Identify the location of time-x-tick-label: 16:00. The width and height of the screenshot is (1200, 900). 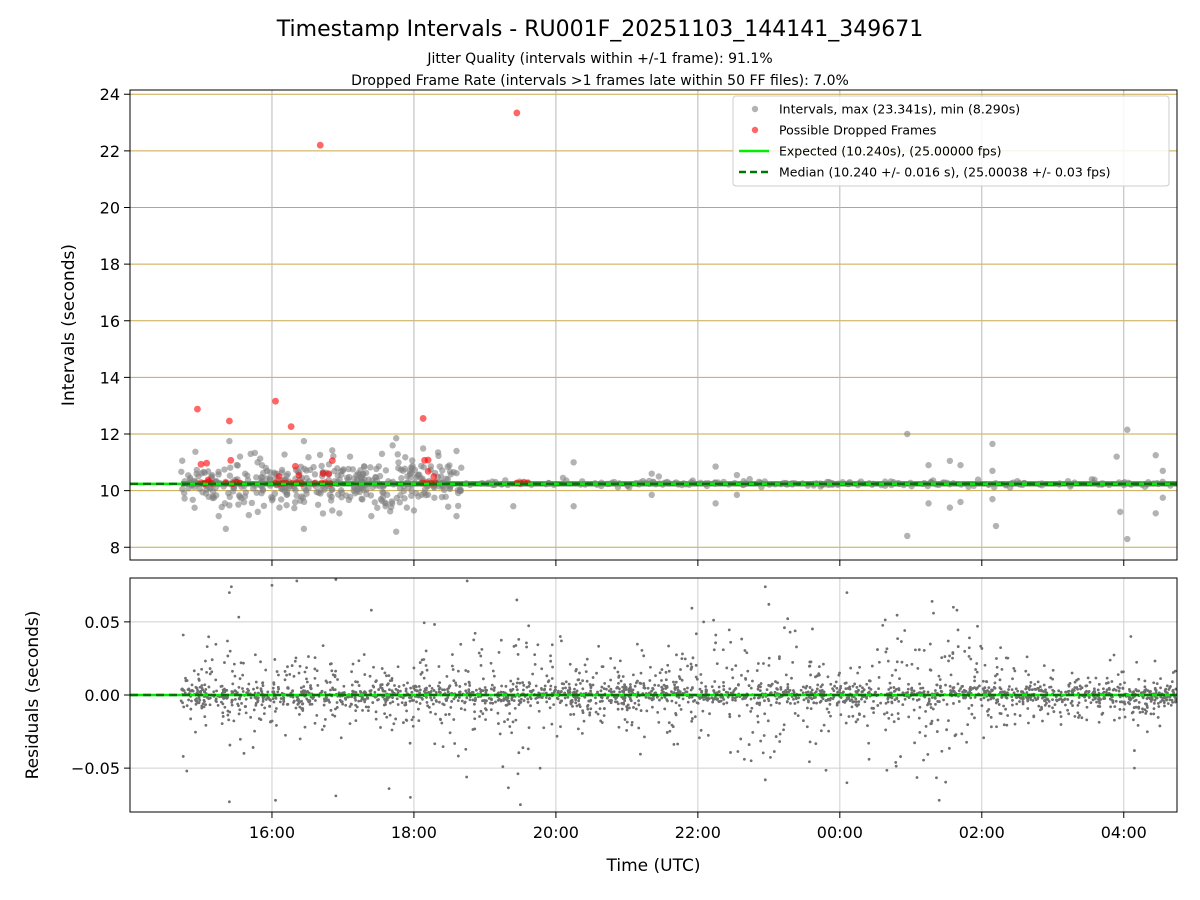
(272, 832).